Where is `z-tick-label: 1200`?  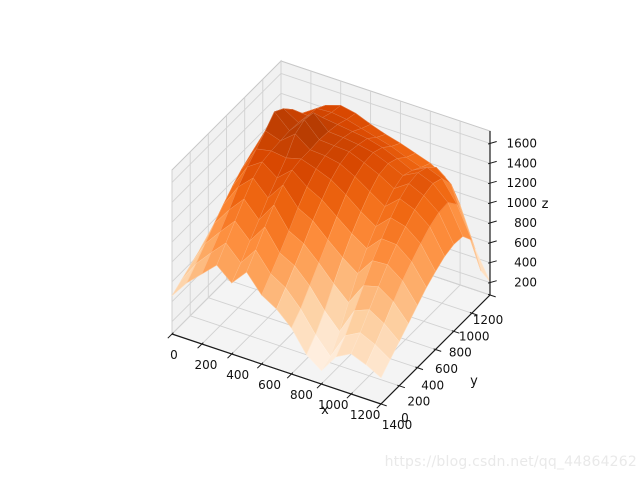
z-tick-label: 1200 is located at coordinates (521, 183).